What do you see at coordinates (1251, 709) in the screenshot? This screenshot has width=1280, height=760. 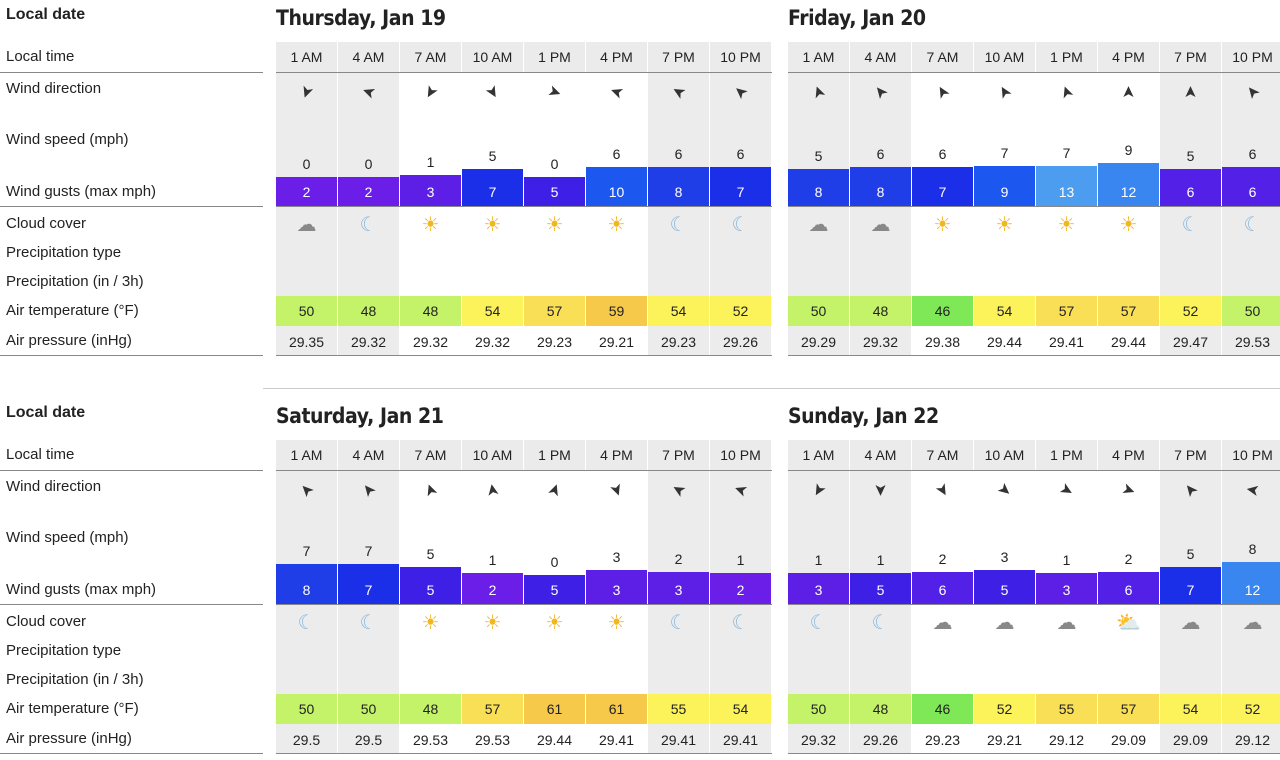 I see `air-temperature: 52` at bounding box center [1251, 709].